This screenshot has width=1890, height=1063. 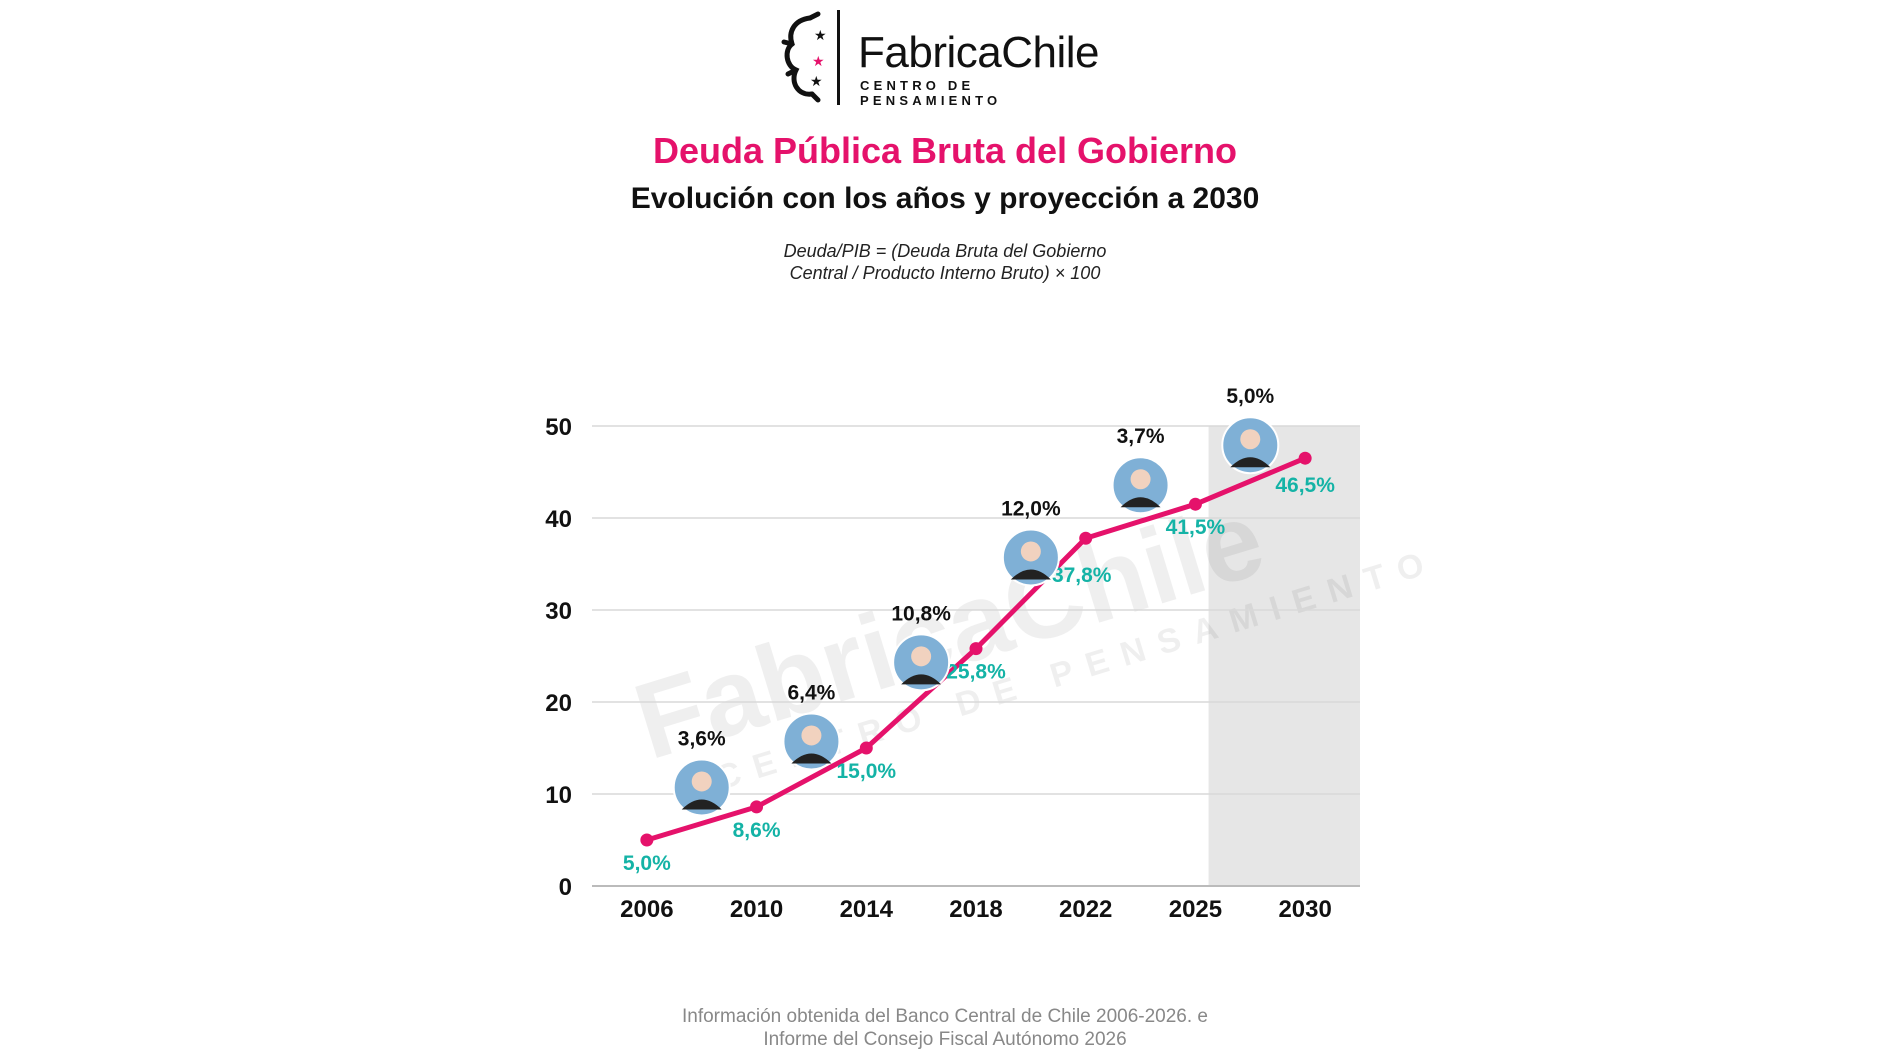 I want to click on period-growth-label: 3,6%, so click(x=702, y=738).